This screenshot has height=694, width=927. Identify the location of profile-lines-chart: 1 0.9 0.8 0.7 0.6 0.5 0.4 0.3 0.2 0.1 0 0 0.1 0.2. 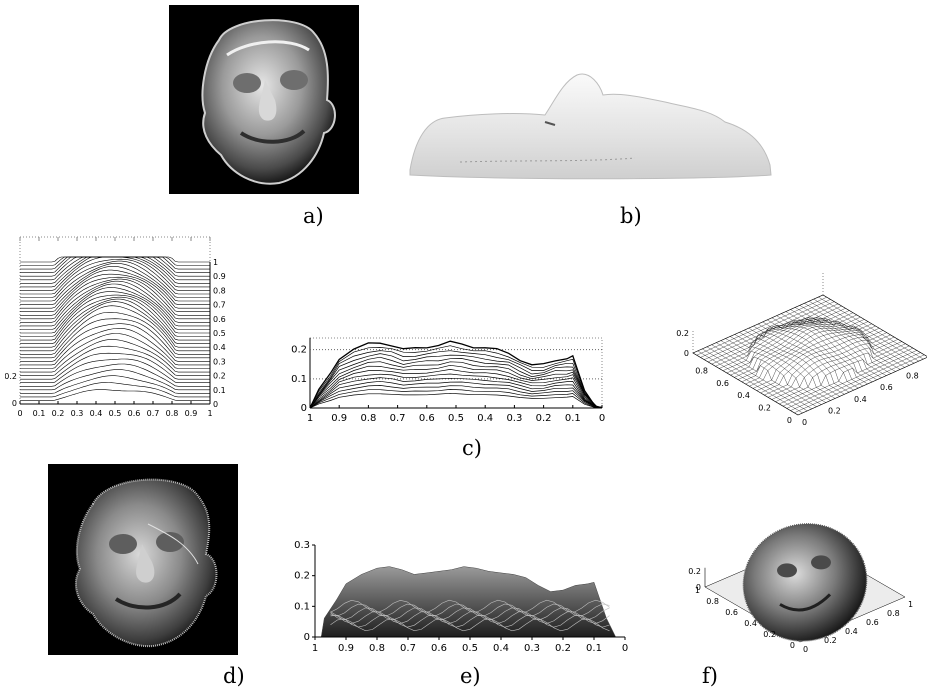
(448, 380).